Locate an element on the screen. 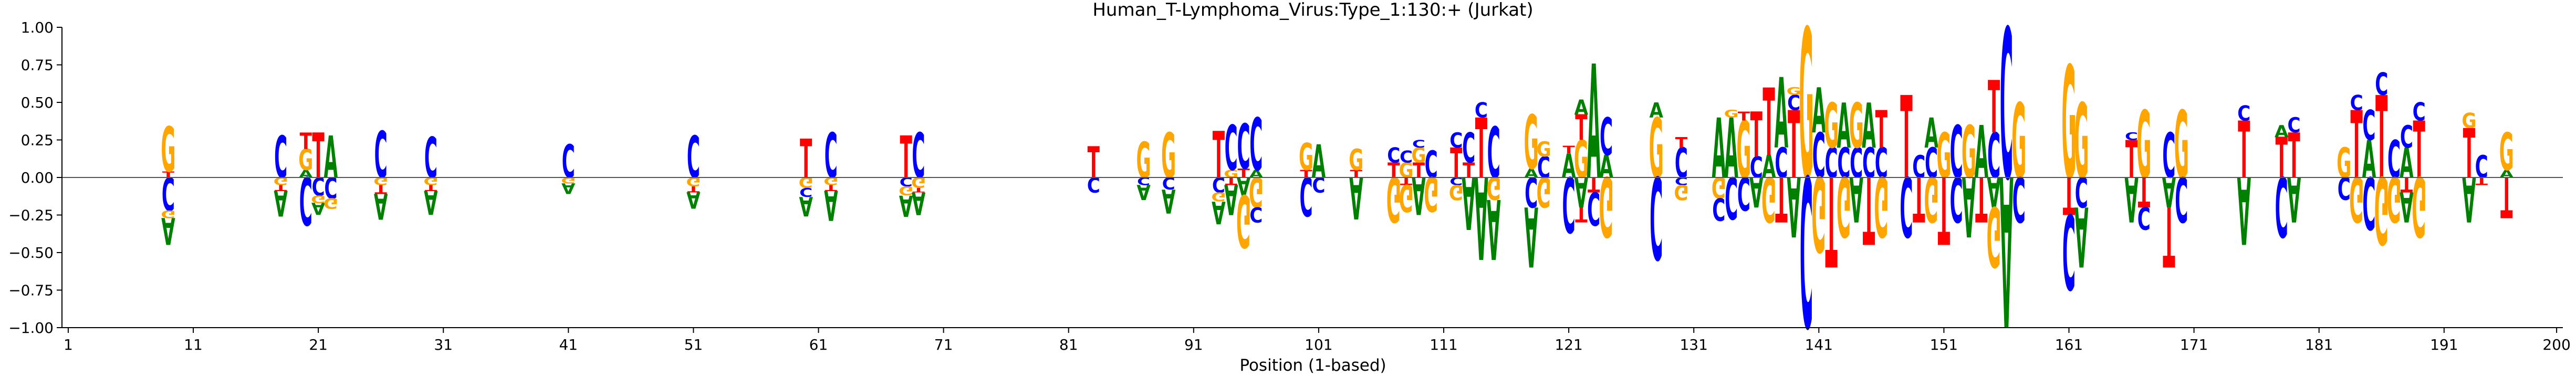 This screenshot has height=377, width=2576. logo-letter-A-pos-62: A is located at coordinates (831, 204).